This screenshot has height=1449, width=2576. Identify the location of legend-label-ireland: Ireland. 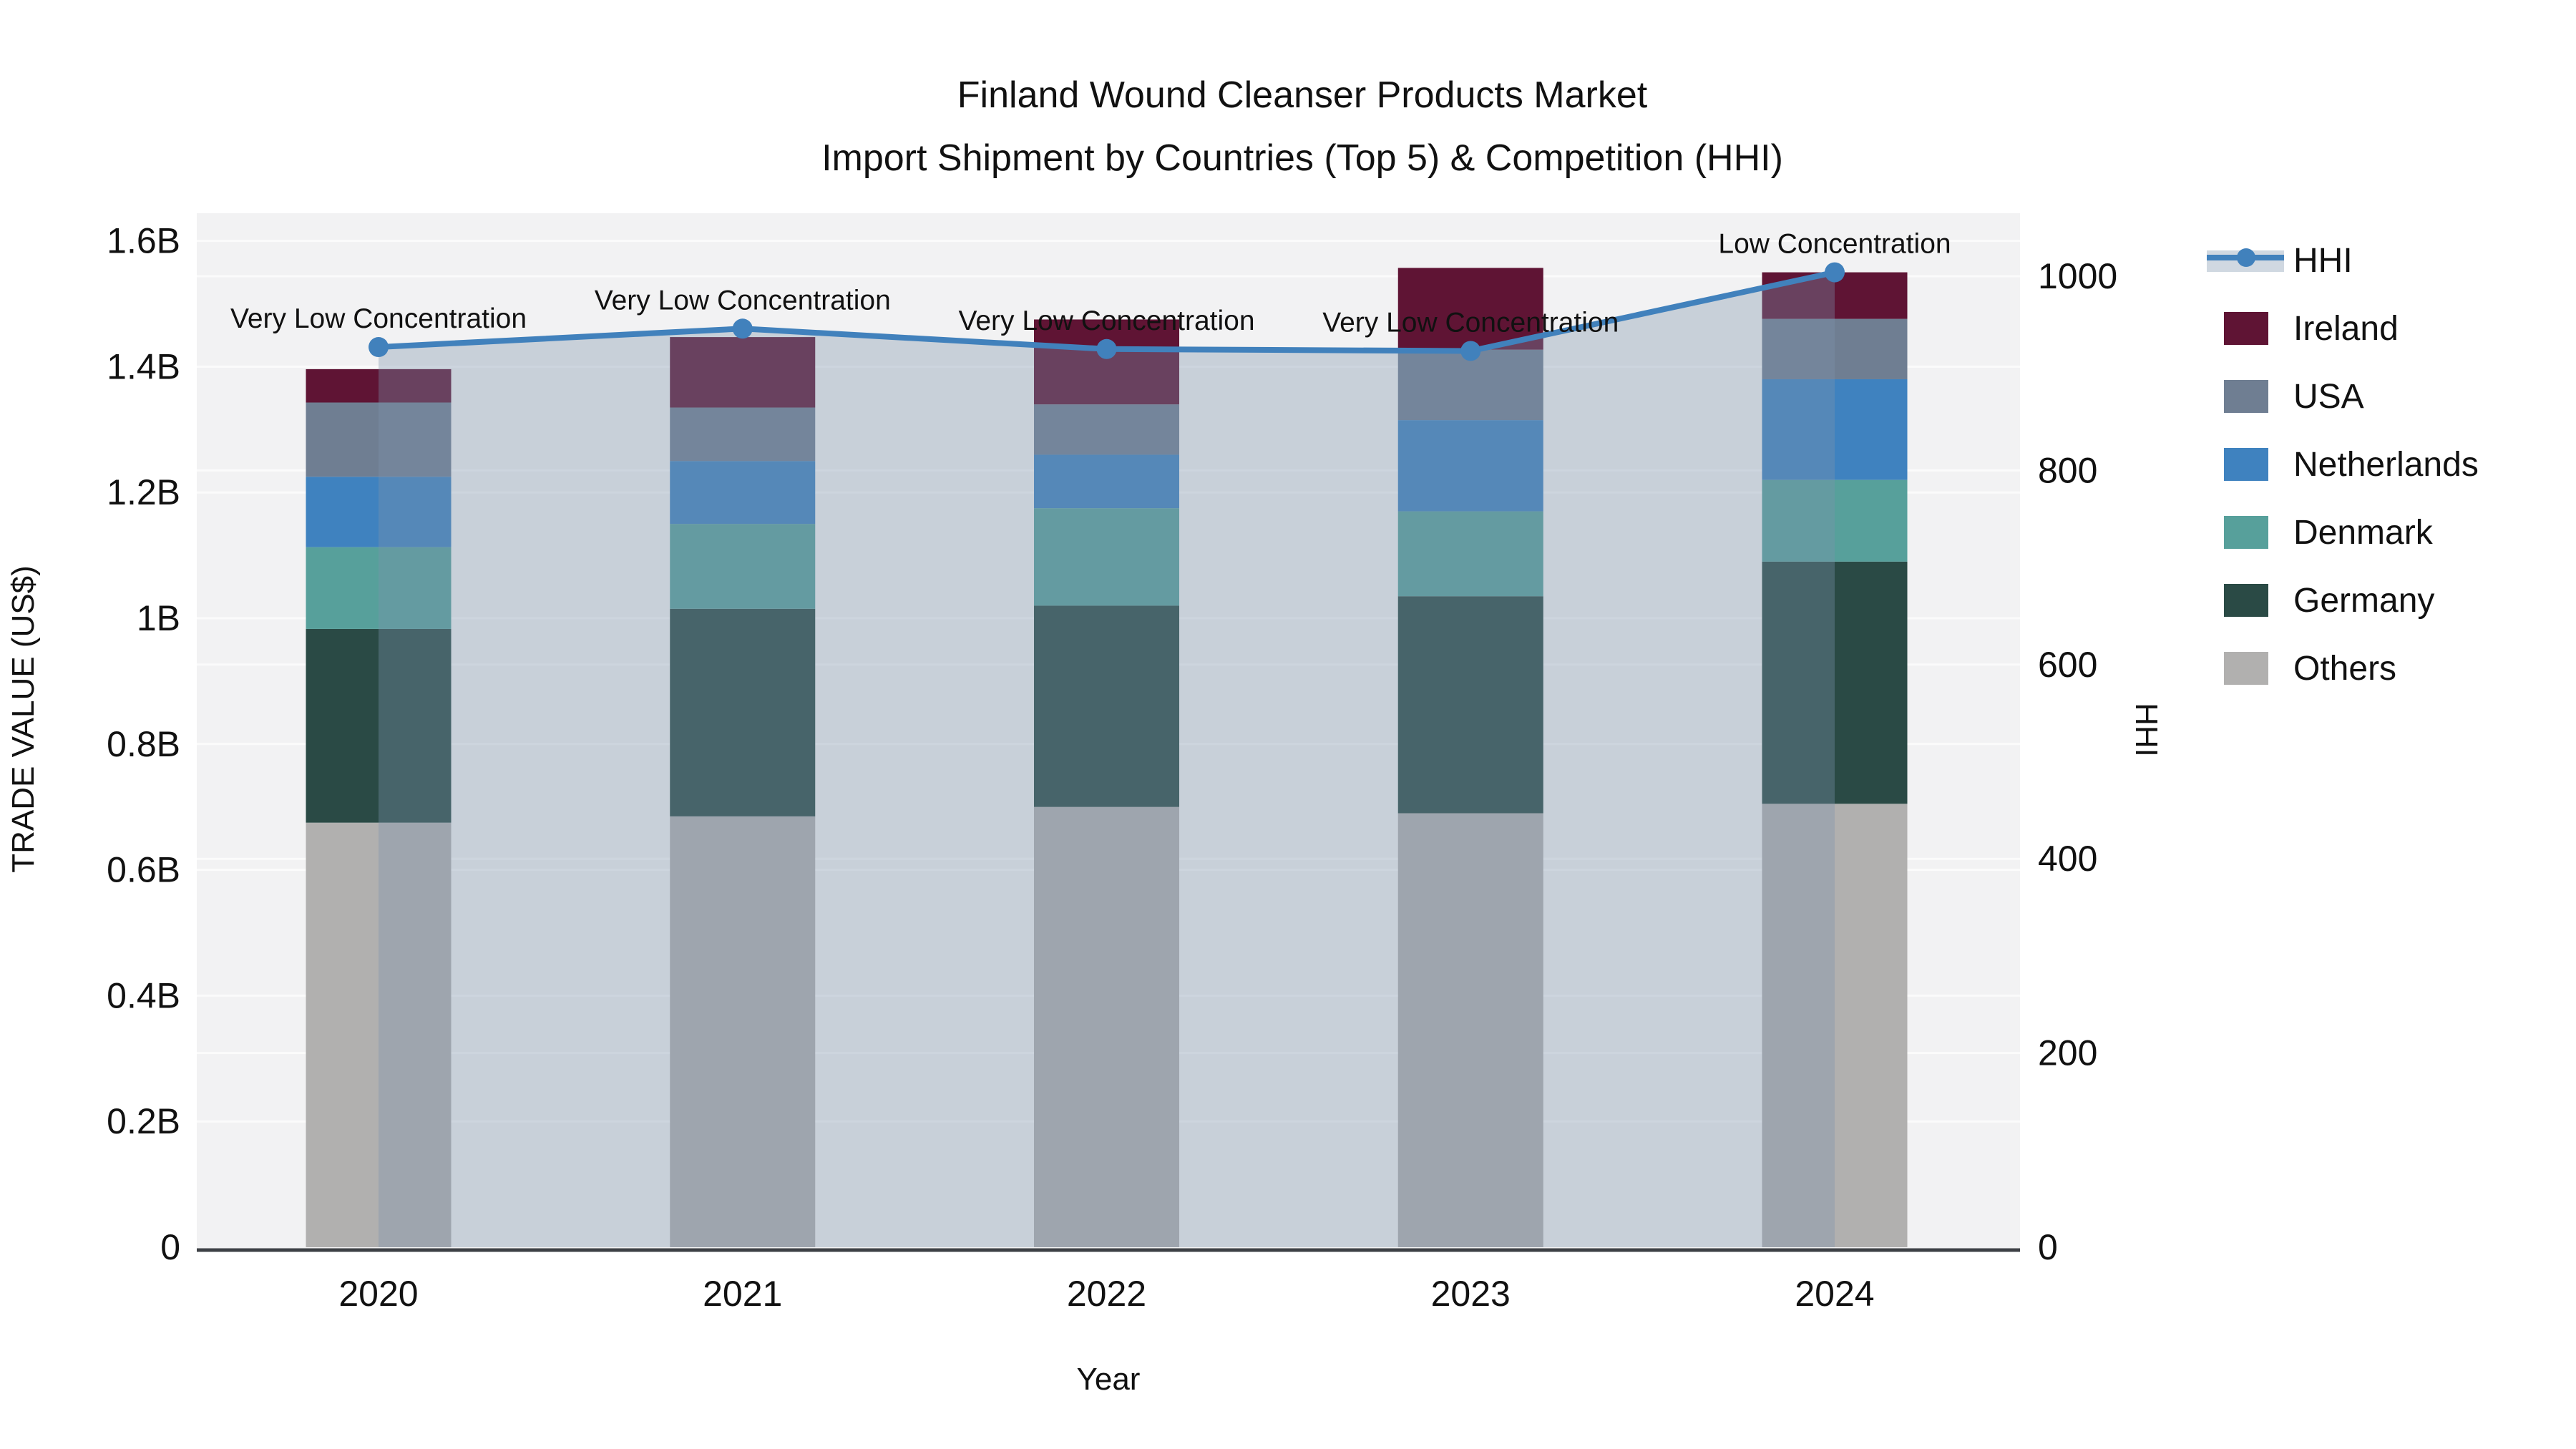
(2346, 329).